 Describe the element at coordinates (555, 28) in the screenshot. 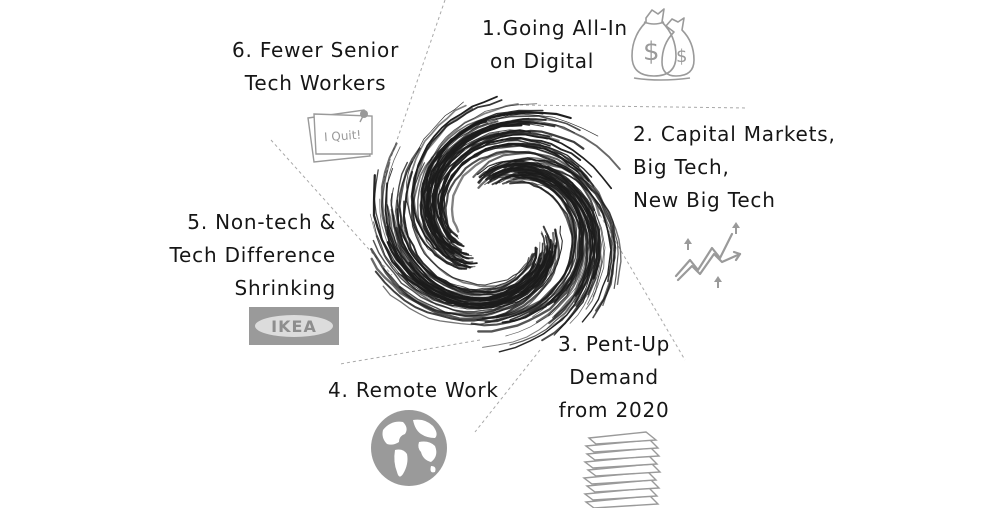

I see `factor-1-line-1: 1.Going All-In` at that location.